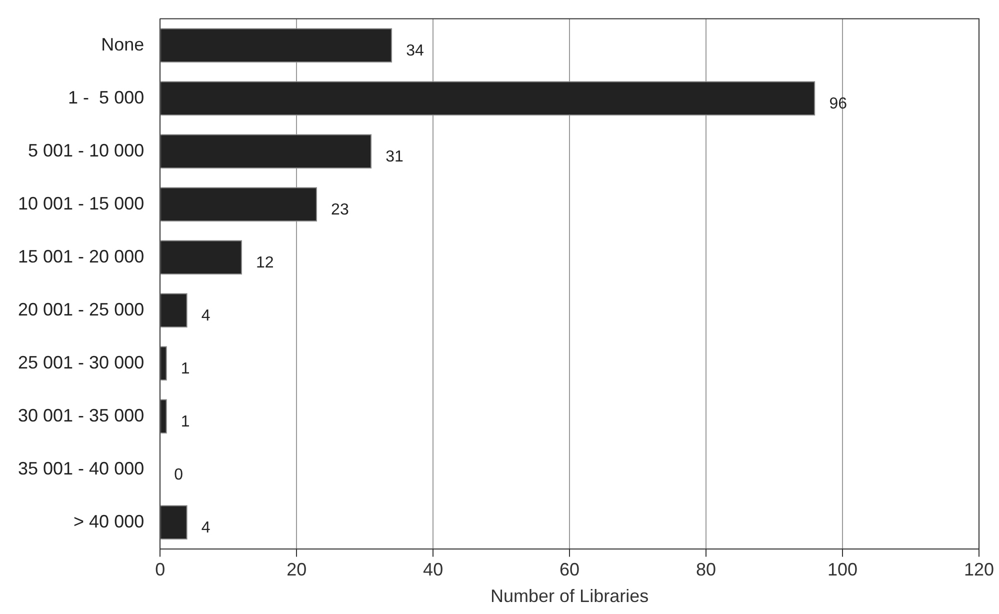 The width and height of the screenshot is (999, 614). I want to click on x-axis-title: Number of Libraries, so click(569, 596).